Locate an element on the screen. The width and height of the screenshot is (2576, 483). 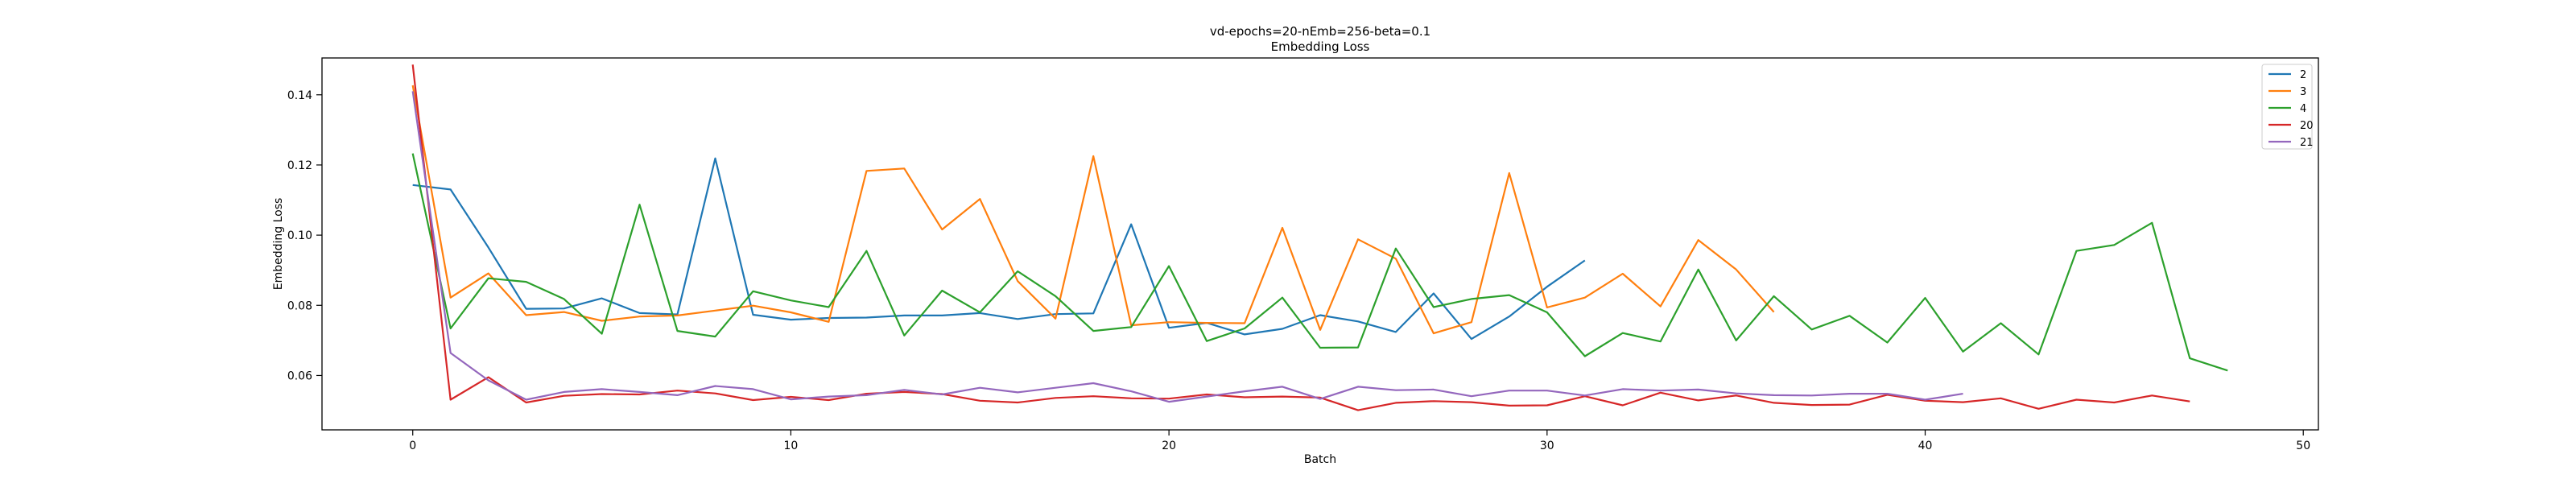
x-tick-label: 20 is located at coordinates (1169, 446).